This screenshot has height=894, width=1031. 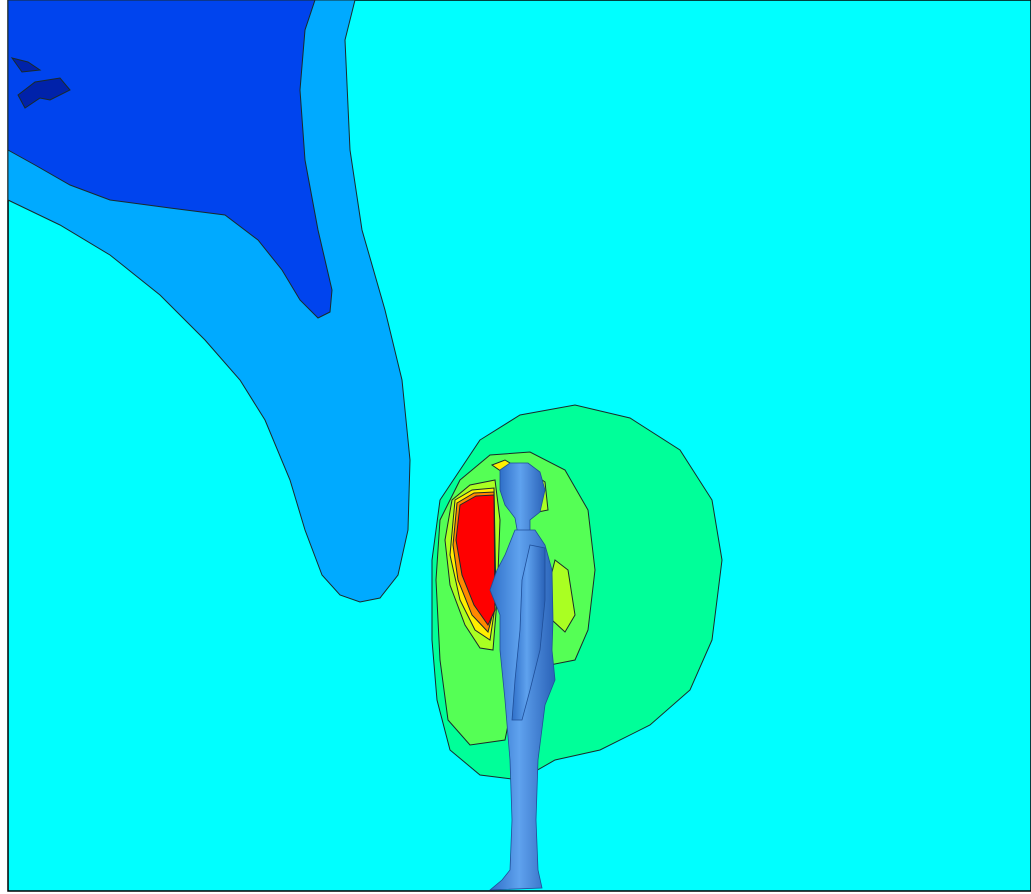 What do you see at coordinates (475, 560) in the screenshot?
I see `halo-red` at bounding box center [475, 560].